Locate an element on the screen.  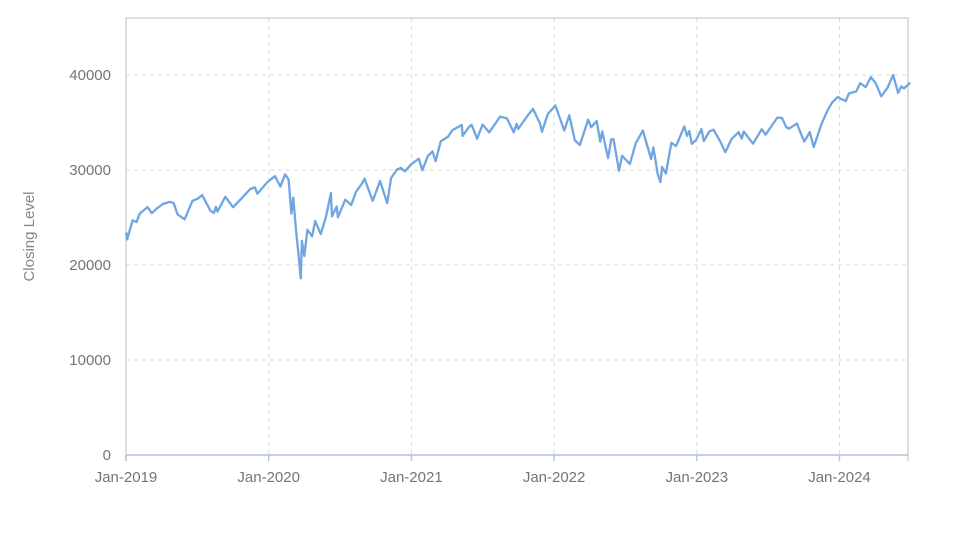
y-tick-label: 40000 is located at coordinates (90, 75).